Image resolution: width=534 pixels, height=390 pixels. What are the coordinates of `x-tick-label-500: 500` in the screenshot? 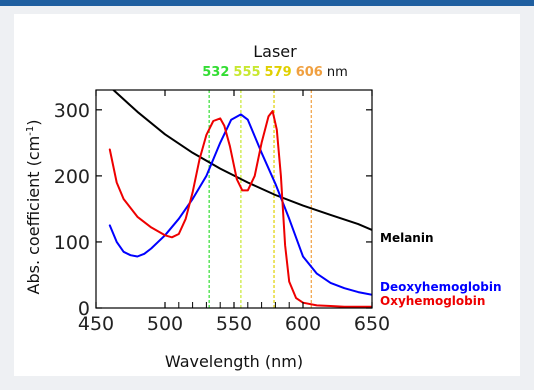 It's located at (165, 324).